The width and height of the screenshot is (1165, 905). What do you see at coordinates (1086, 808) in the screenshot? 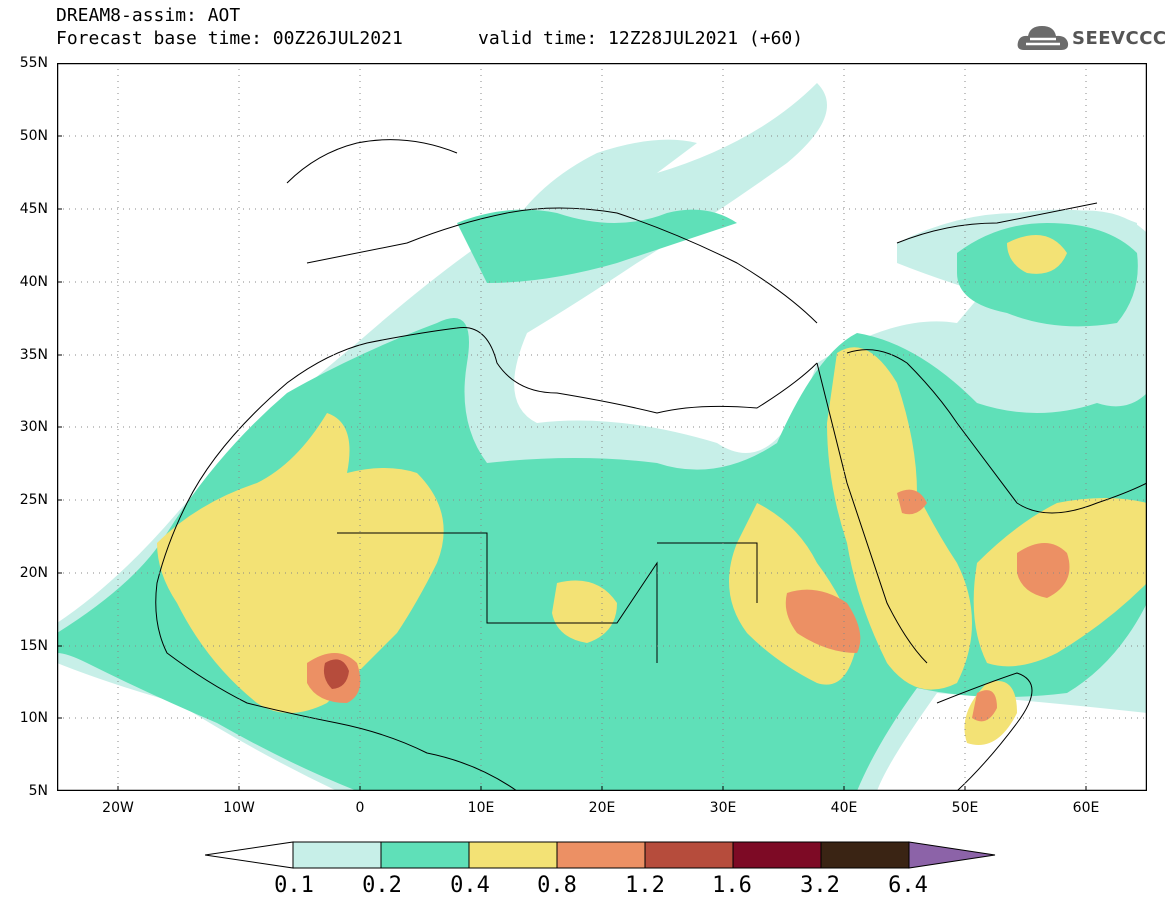
I see `lon-label: 60E` at bounding box center [1086, 808].